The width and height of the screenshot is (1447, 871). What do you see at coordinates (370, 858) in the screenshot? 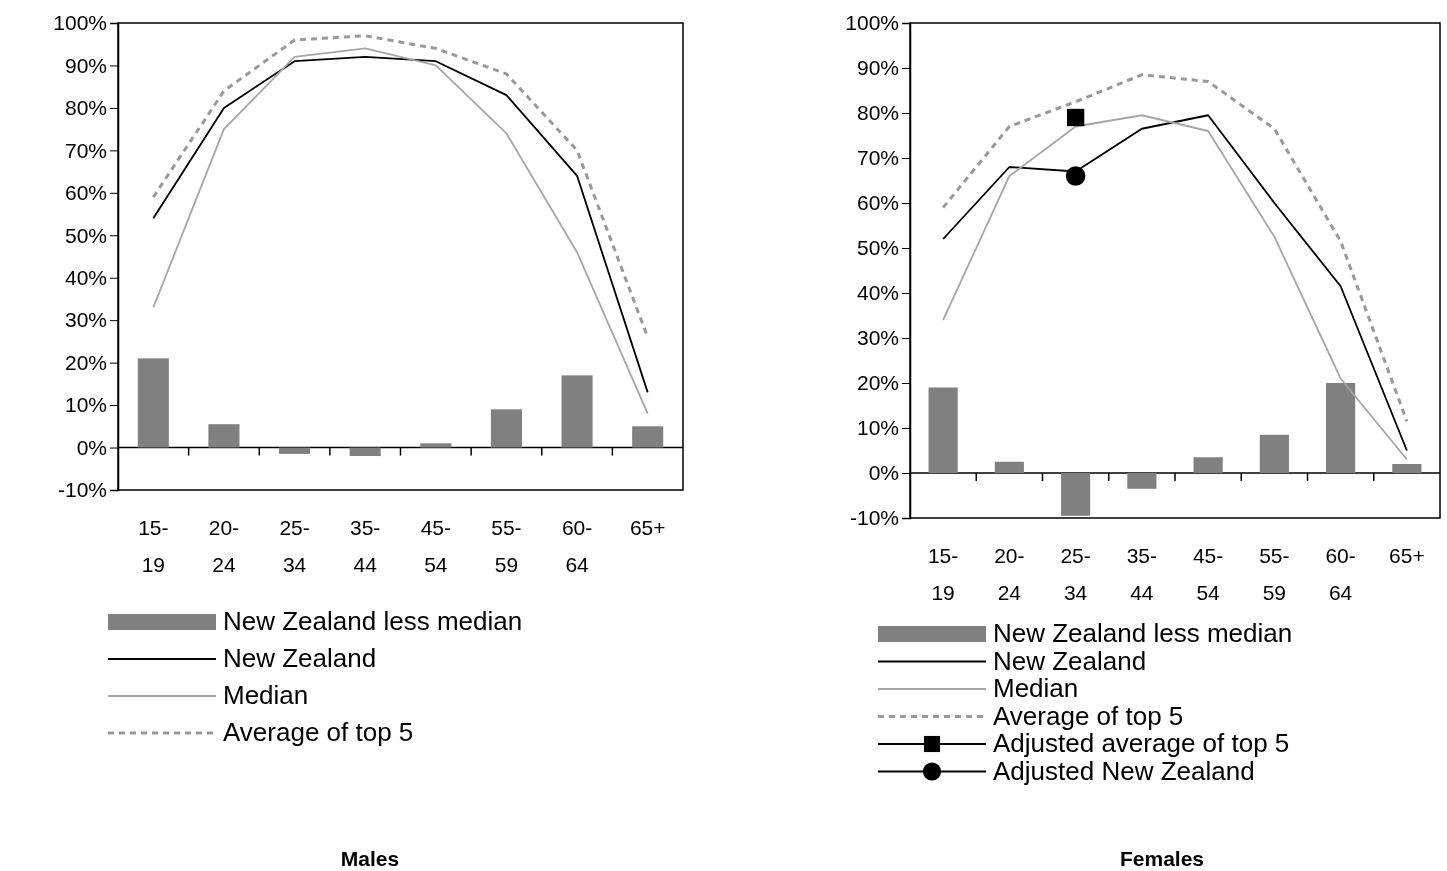
I see `text: Males` at bounding box center [370, 858].